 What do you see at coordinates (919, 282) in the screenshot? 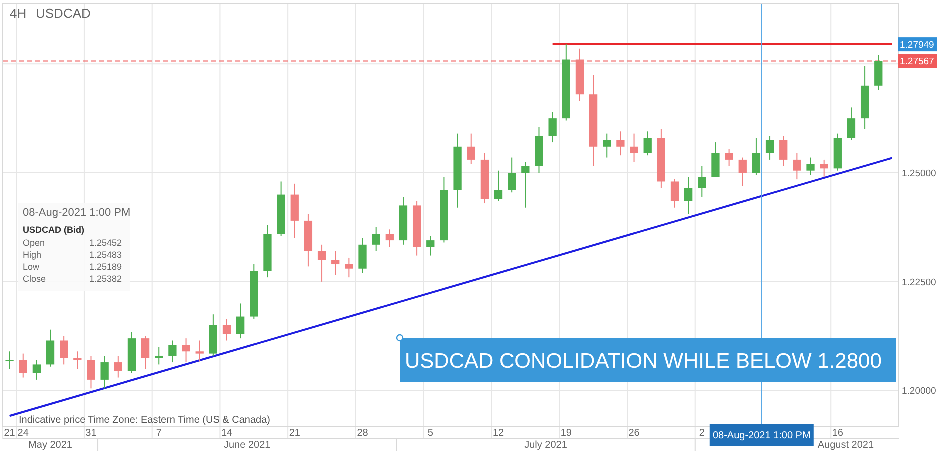
I see `y-tick-label: 1.22500` at bounding box center [919, 282].